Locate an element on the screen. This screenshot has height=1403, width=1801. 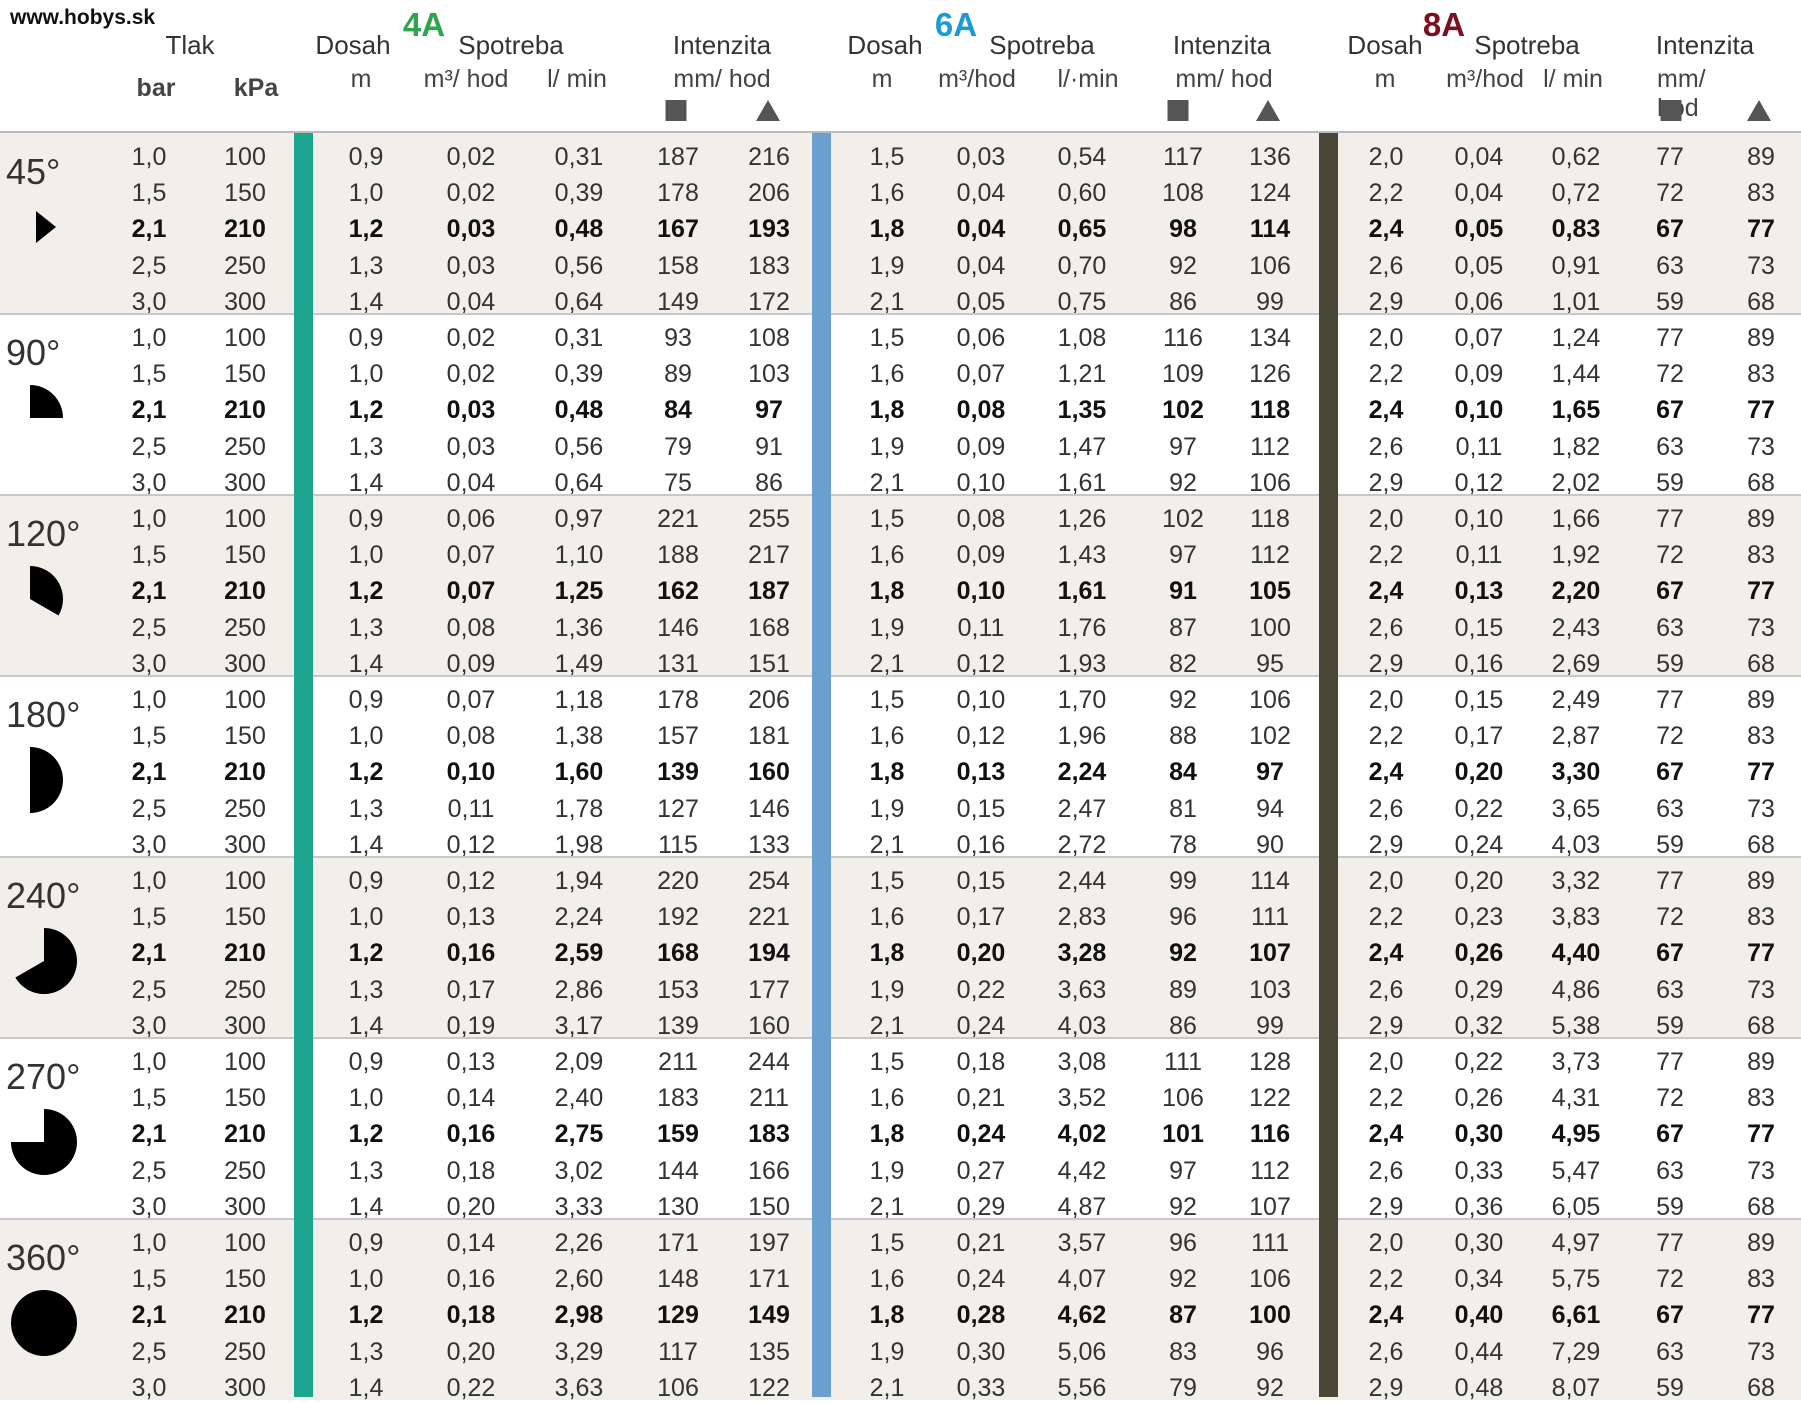
table-cell: 2,6 is located at coordinates (1386, 808).